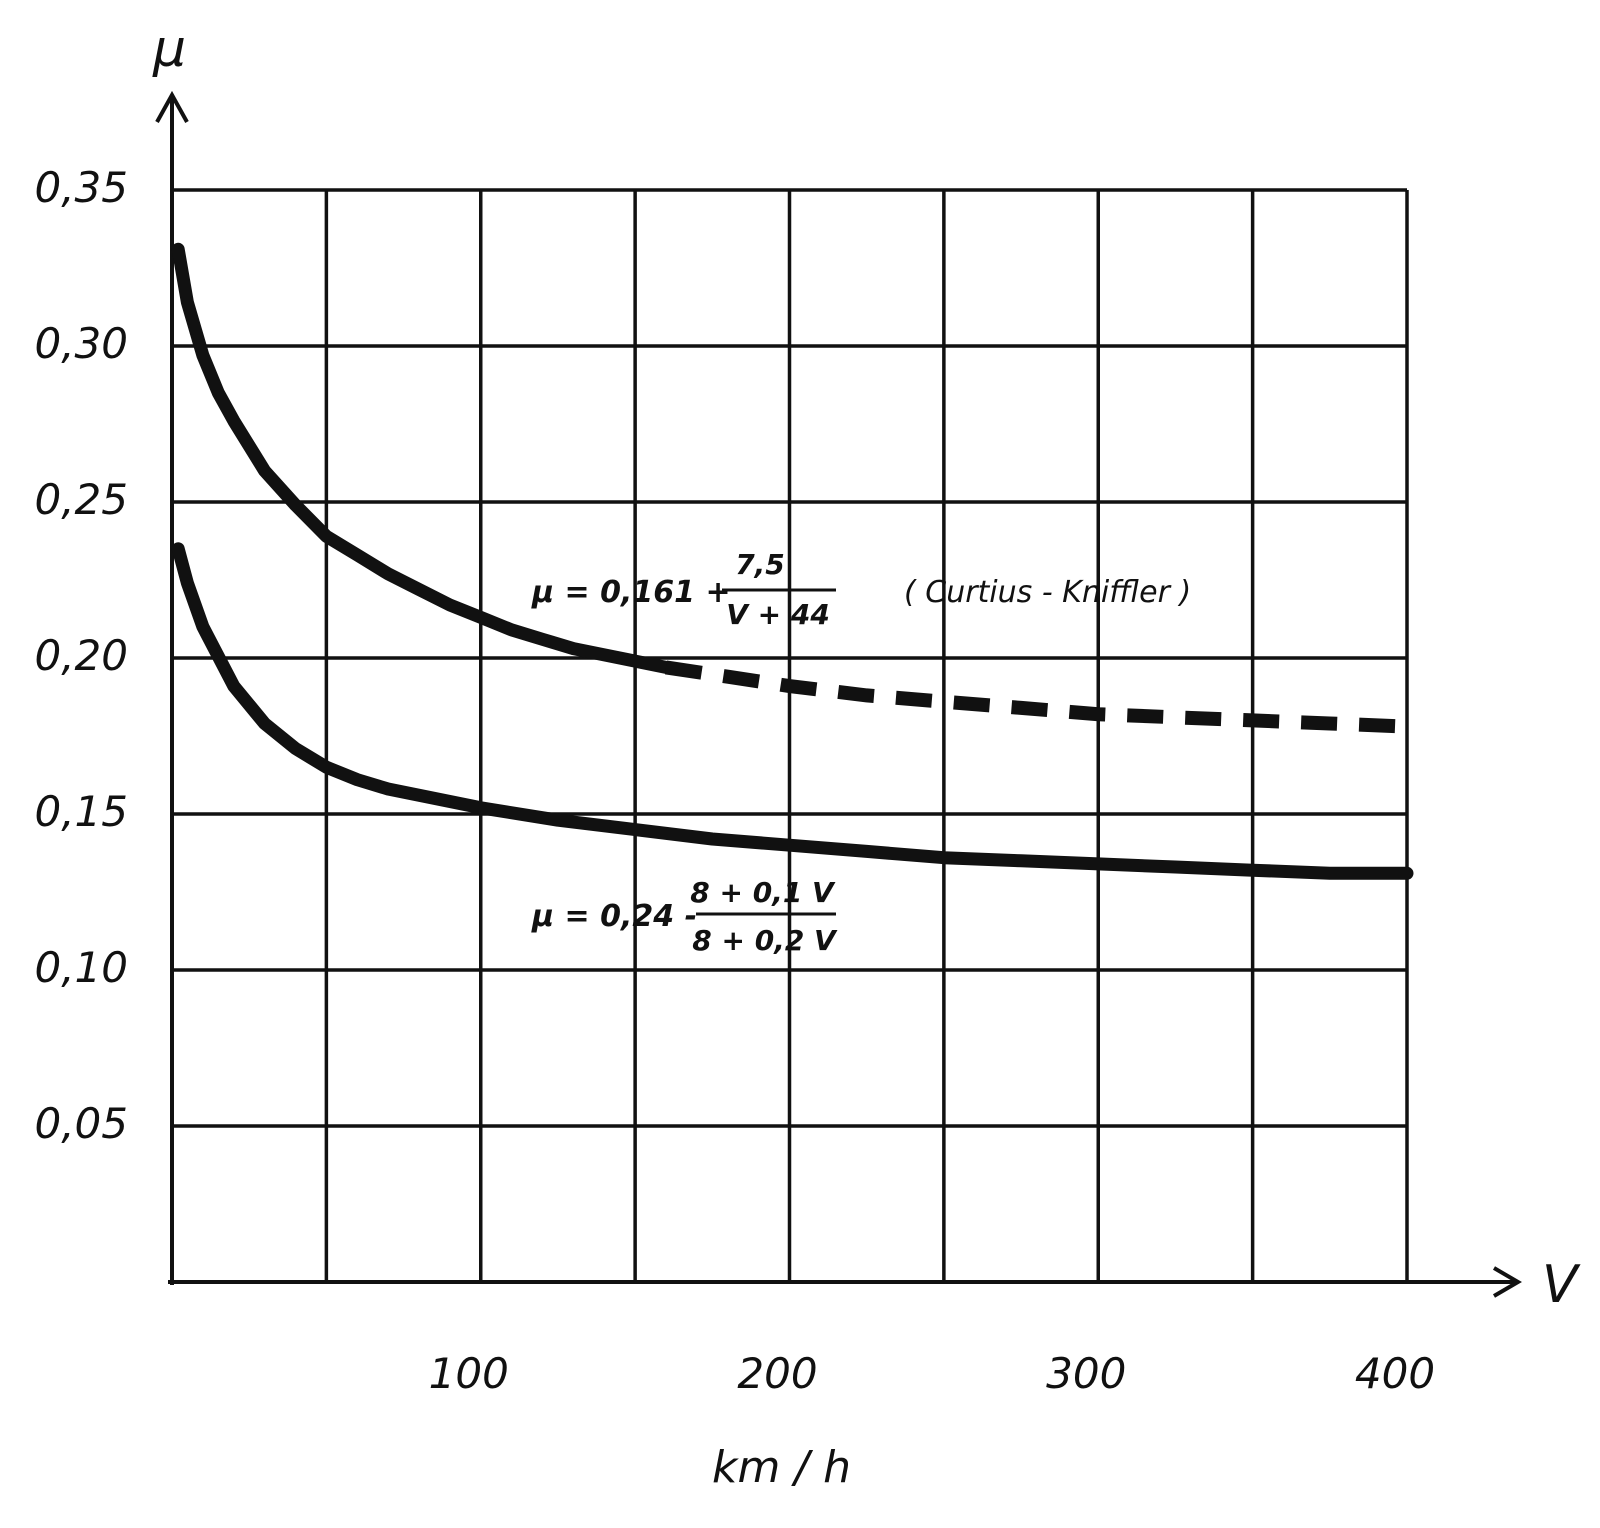 This screenshot has height=1528, width=1600. What do you see at coordinates (469, 1373) in the screenshot?
I see `x-tick-label: 100` at bounding box center [469, 1373].